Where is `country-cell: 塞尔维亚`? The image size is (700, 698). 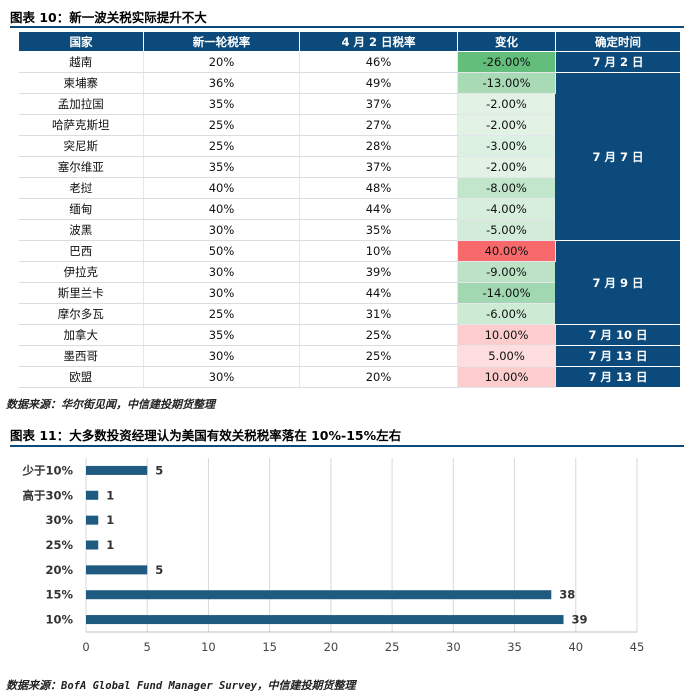
country-cell: 塞尔维亚 is located at coordinates (81, 167).